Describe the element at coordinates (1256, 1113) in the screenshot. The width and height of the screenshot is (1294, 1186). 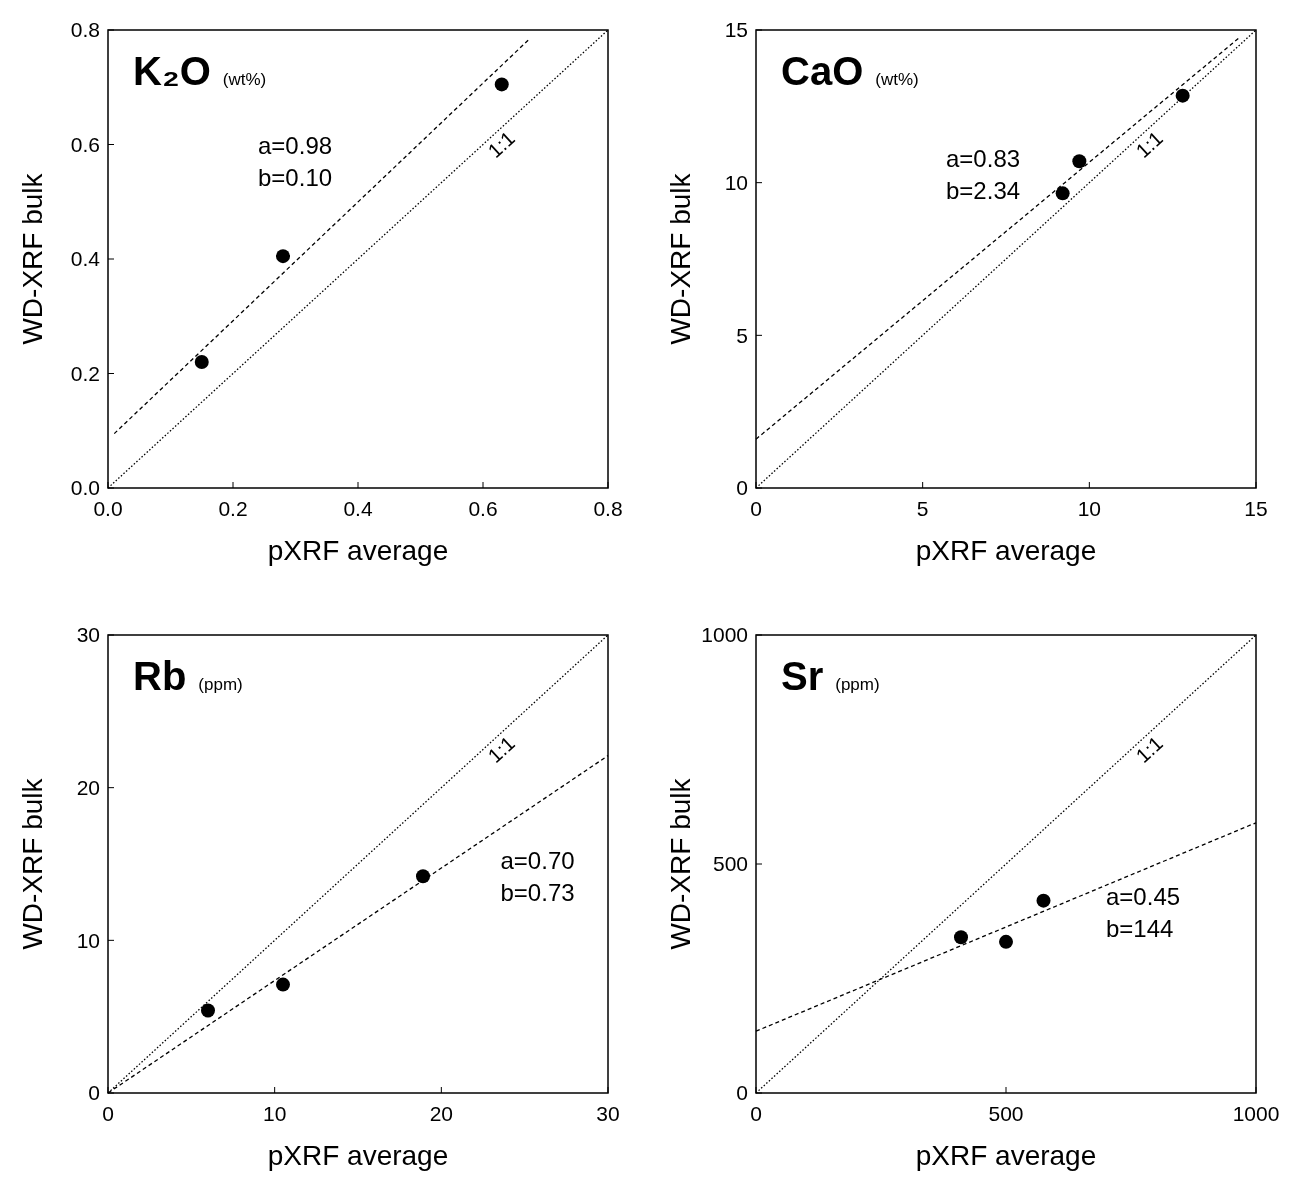
I see `x-tick-label: 1000` at that location.